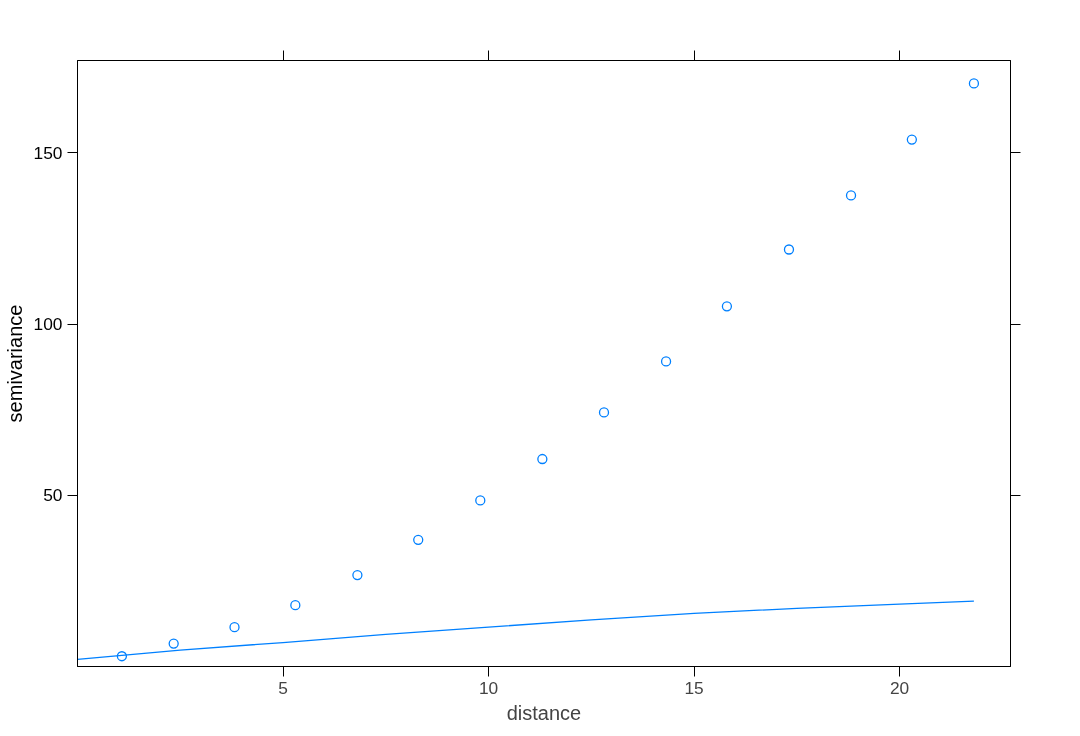 The height and width of the screenshot is (736, 1080). Describe the element at coordinates (526, 630) in the screenshot. I see `line-series` at that location.